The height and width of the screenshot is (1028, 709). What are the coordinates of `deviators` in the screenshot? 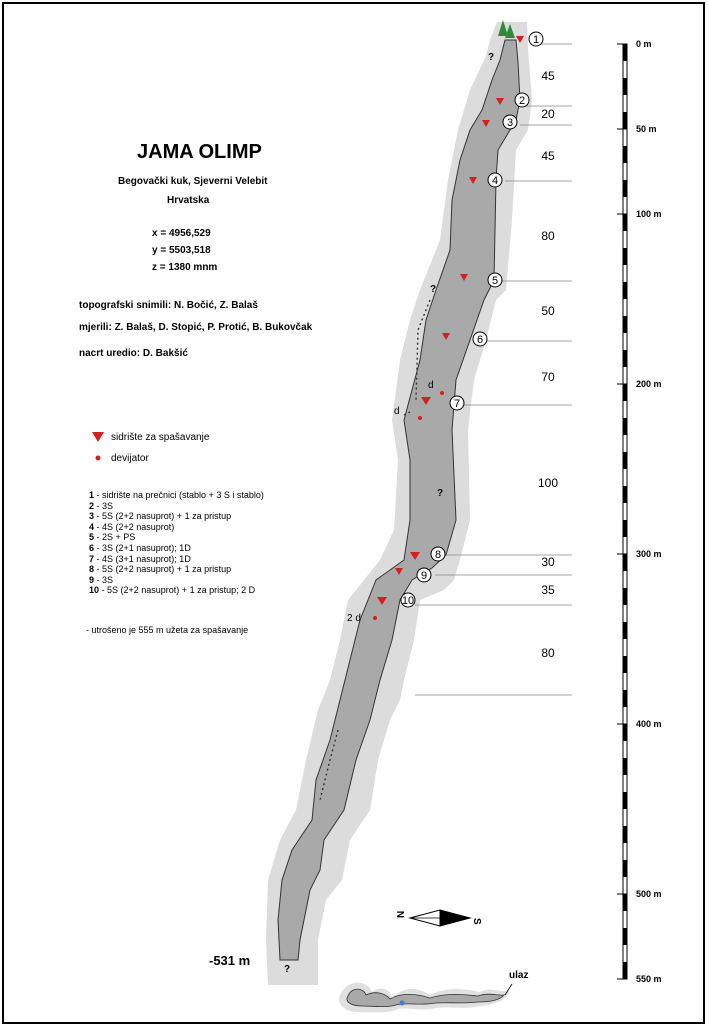 It's located at (269, 505).